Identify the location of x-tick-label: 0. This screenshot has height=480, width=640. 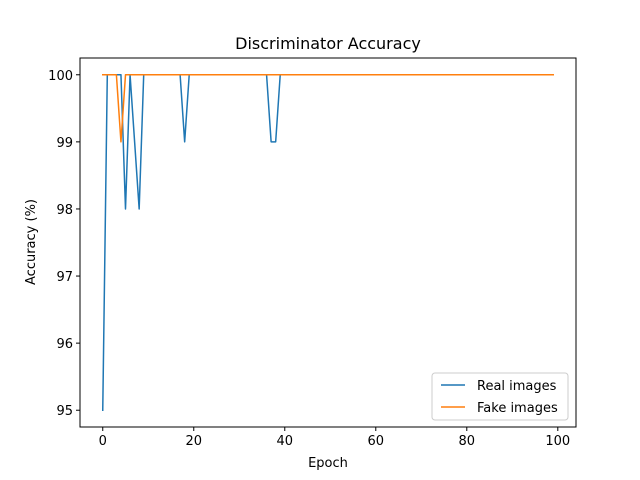
(103, 441).